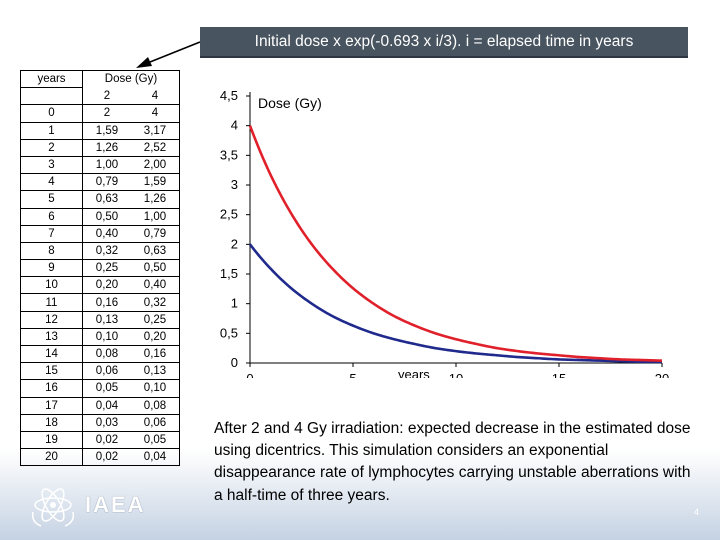  I want to click on year-cell: 11, so click(51, 302).